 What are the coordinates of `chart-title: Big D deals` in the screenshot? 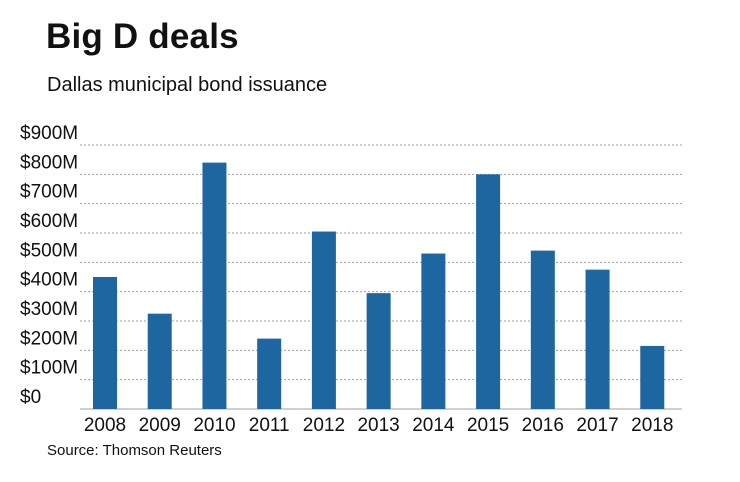 It's located at (142, 36).